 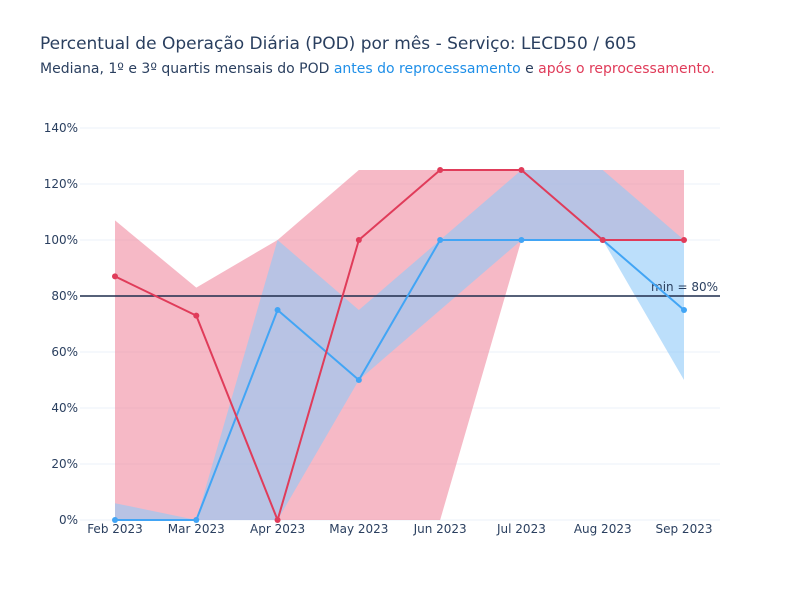 I want to click on threshold-label: min = 80%, so click(x=684, y=287).